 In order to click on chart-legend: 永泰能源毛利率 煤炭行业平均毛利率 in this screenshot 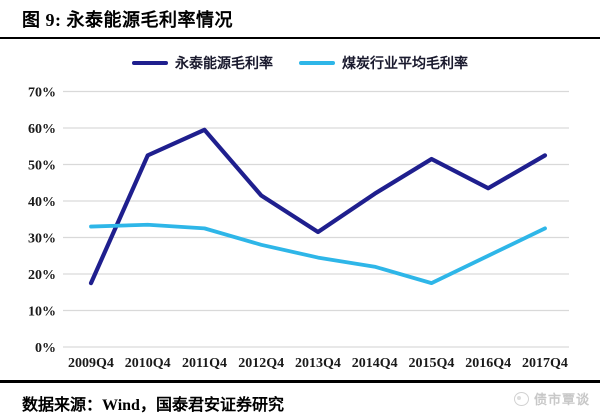, I will do `click(300, 63)`.